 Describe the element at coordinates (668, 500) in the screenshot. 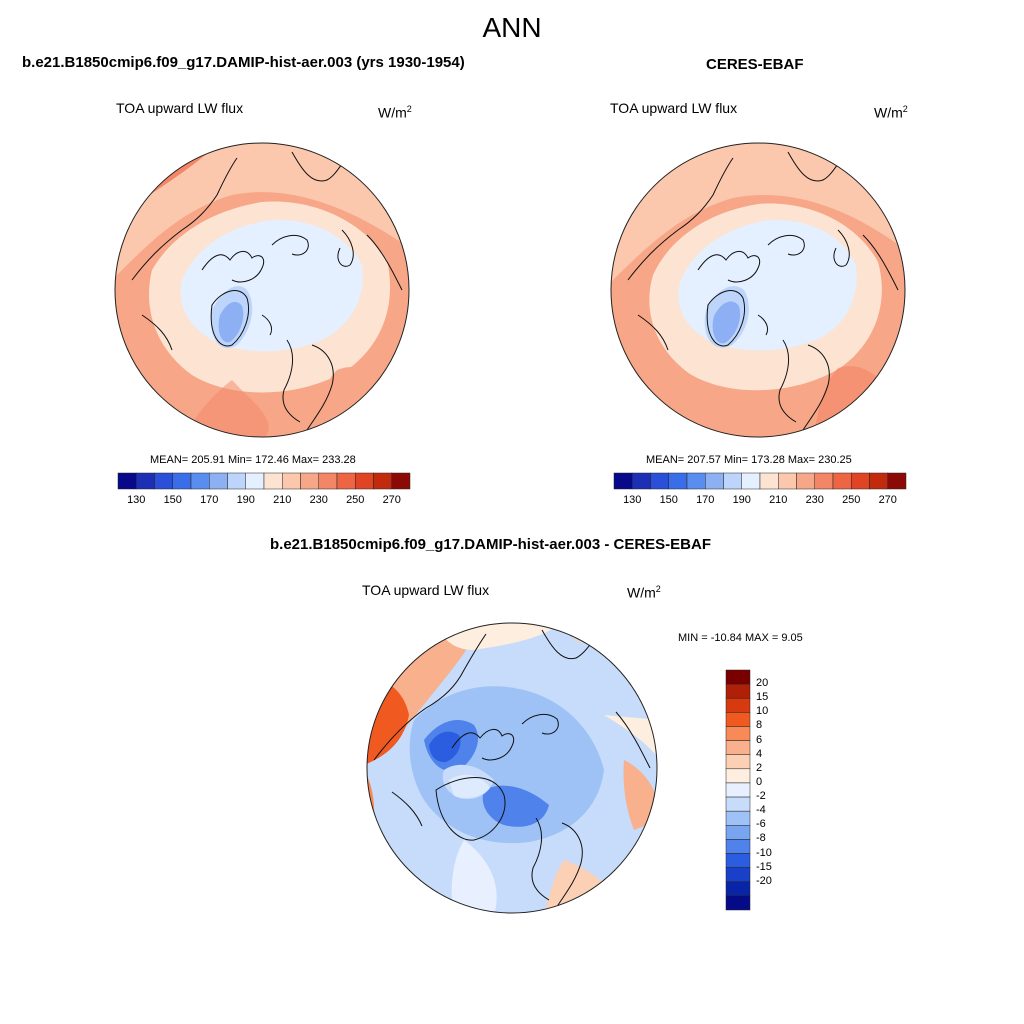

I see `panel-2-colorbar-tick-label: 150` at that location.